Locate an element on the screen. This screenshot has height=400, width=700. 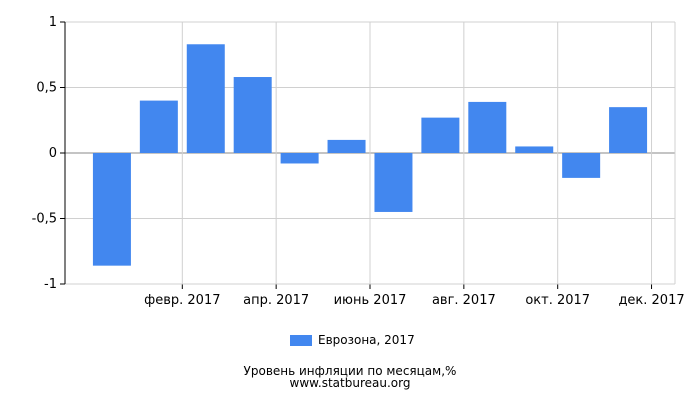
y-tick-label: 1 is located at coordinates (53, 22).